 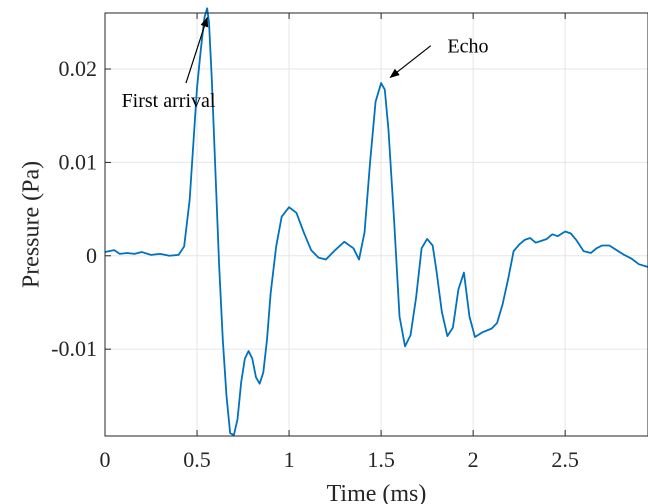 I want to click on y-tick-label: 0.01, so click(x=78, y=161).